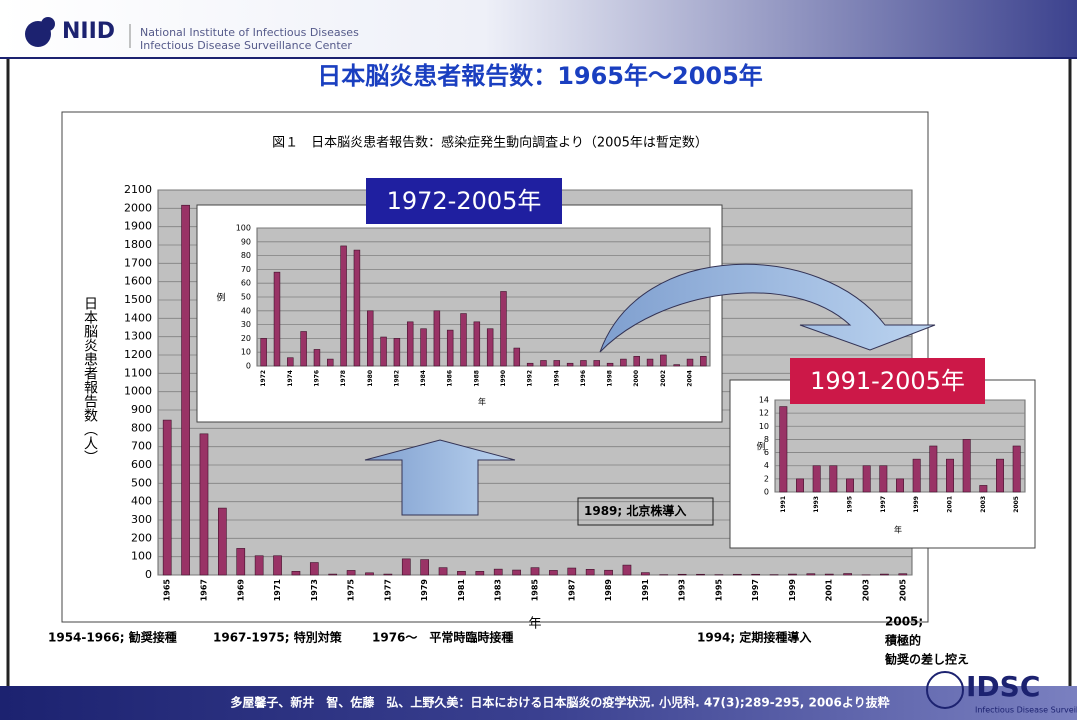 Image resolution: width=1077 pixels, height=720 pixels. Describe the element at coordinates (945, 690) in the screenshot. I see `logo-globe` at that location.